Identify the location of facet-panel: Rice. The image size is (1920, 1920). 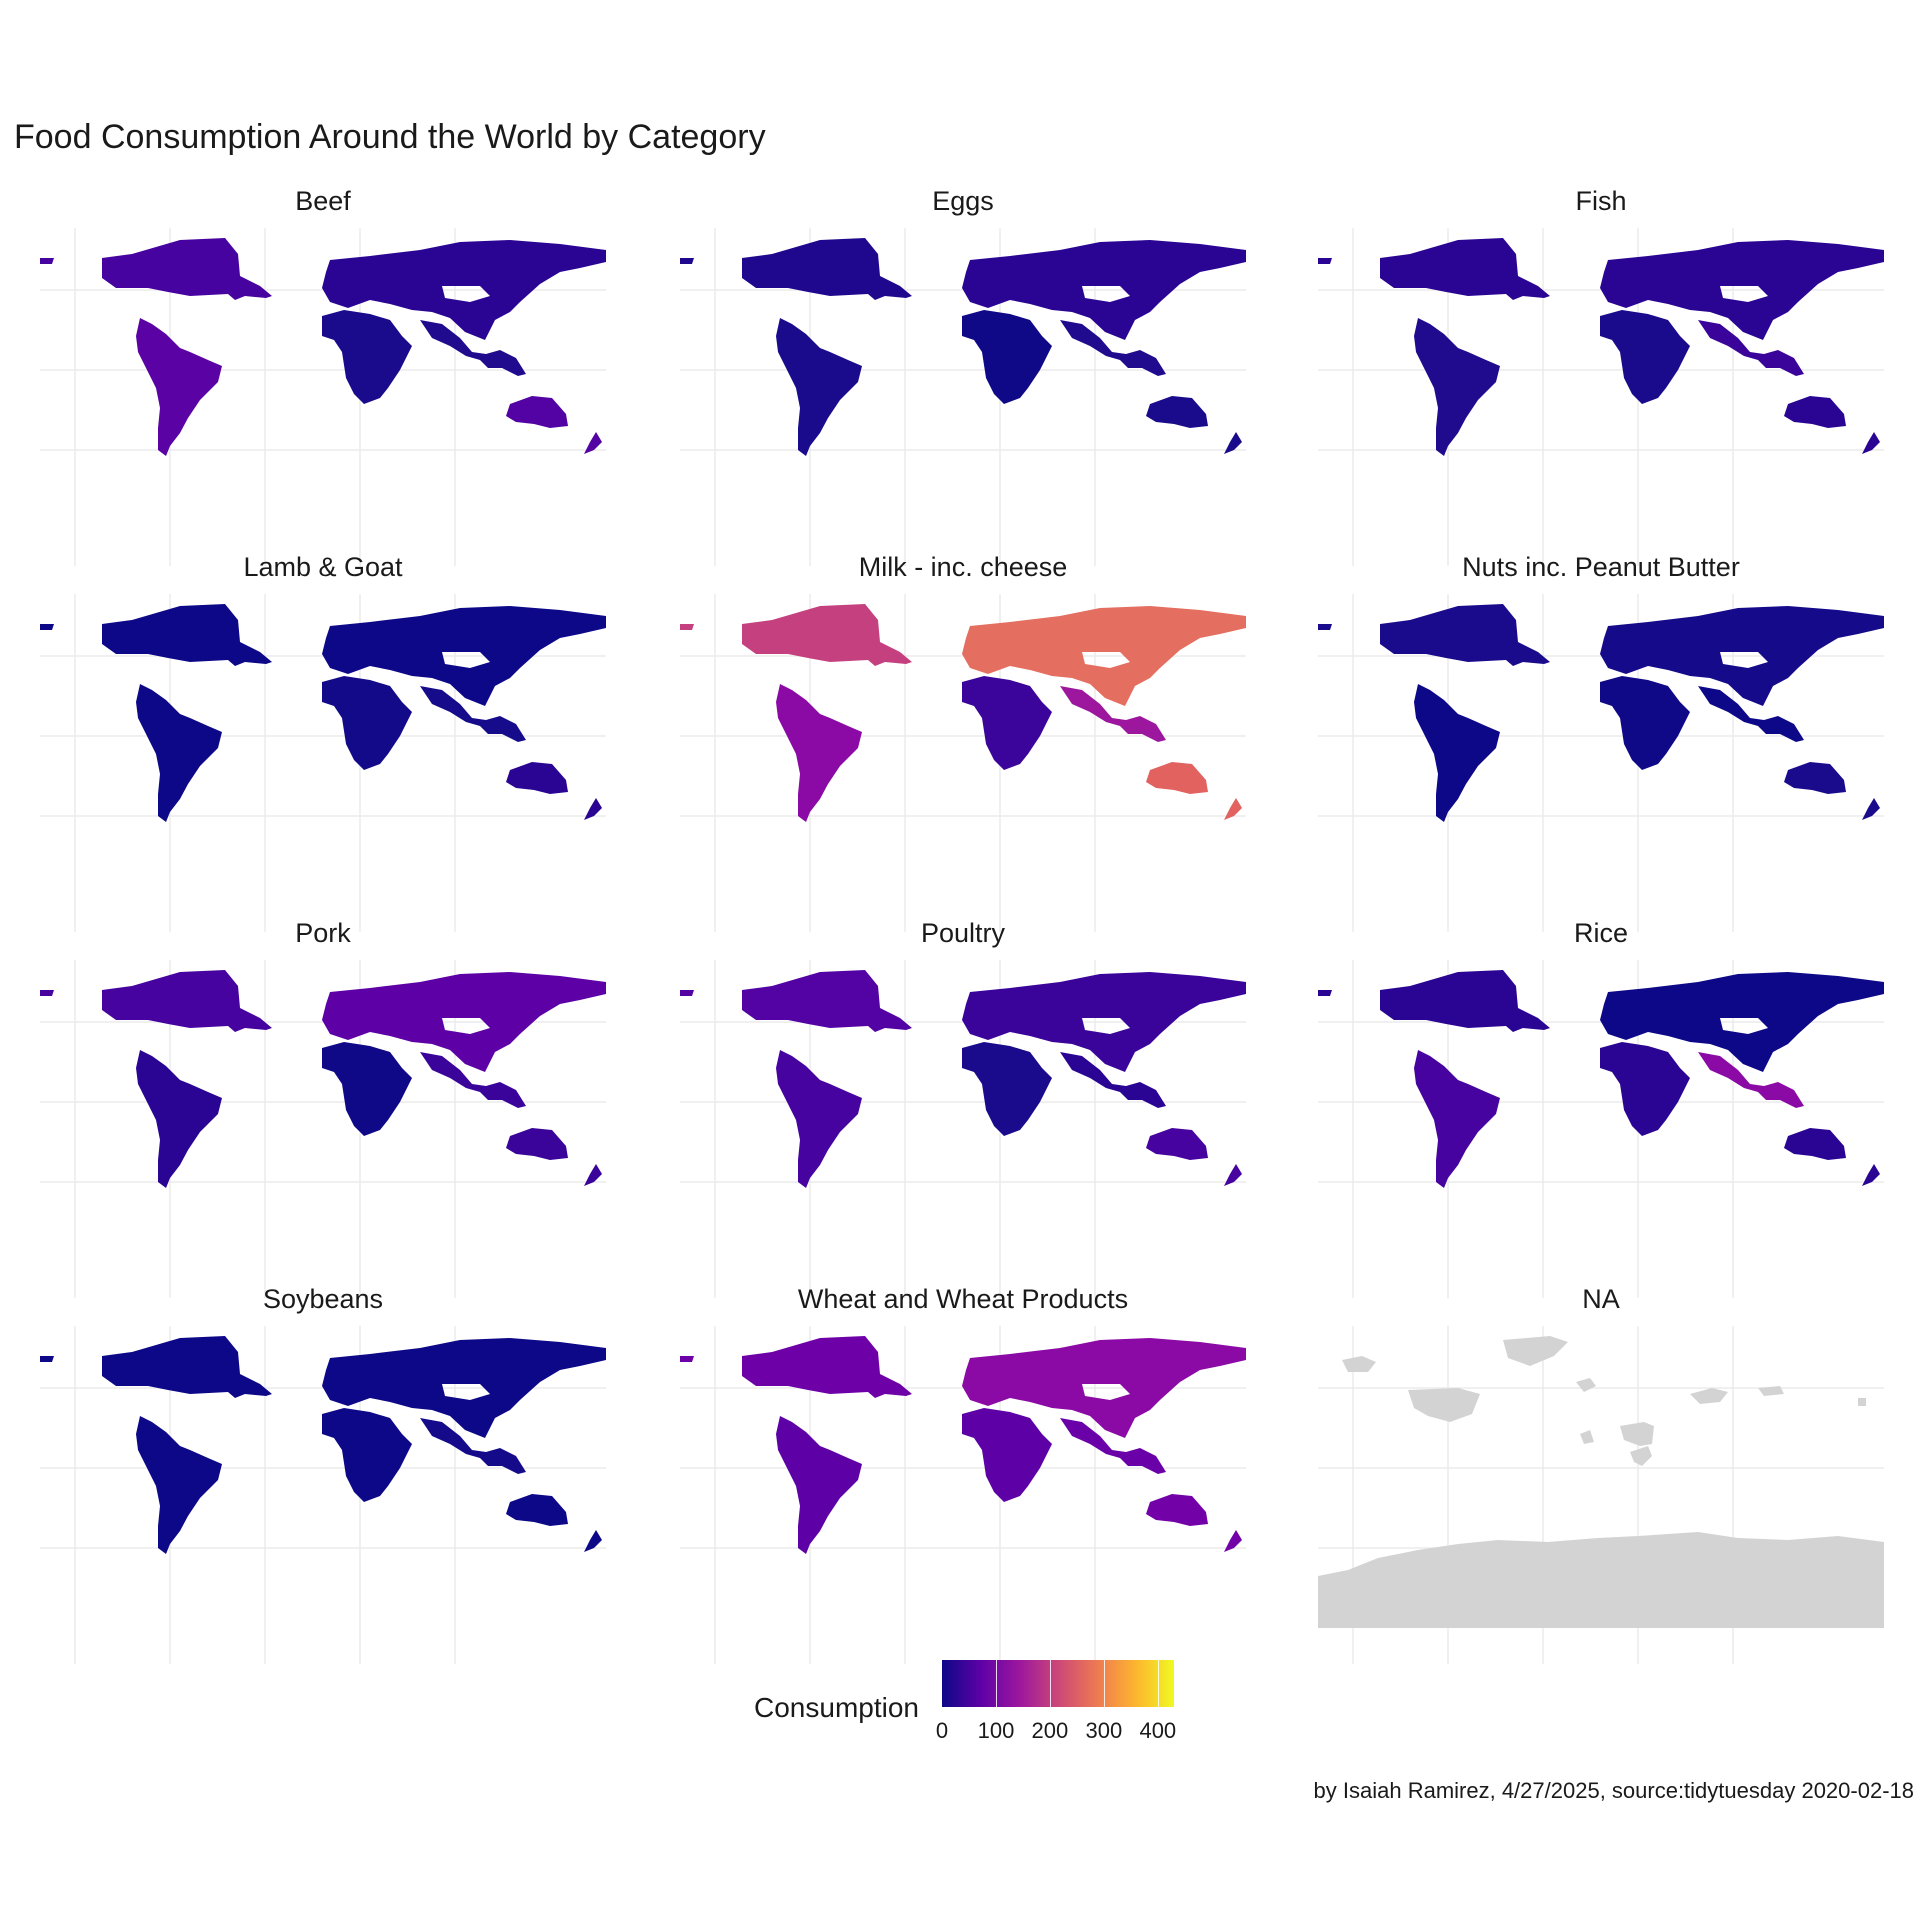
(1601, 1108).